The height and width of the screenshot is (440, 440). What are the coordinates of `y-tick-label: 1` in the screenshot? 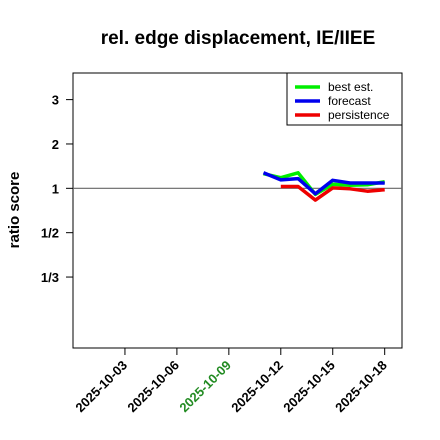 It's located at (55, 188).